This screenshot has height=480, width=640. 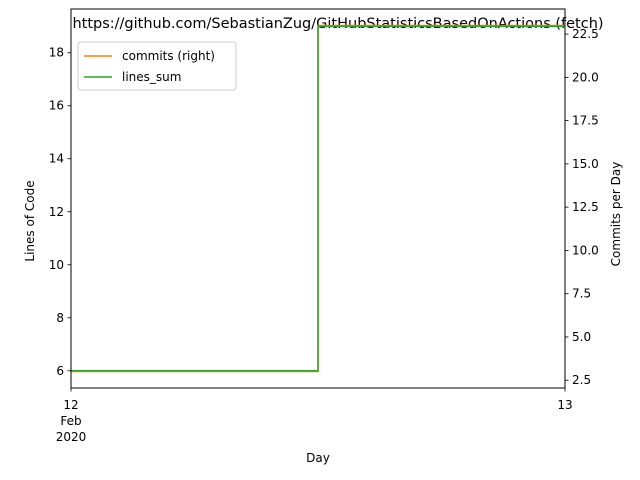 What do you see at coordinates (56, 265) in the screenshot?
I see `left-tick-label: 10` at bounding box center [56, 265].